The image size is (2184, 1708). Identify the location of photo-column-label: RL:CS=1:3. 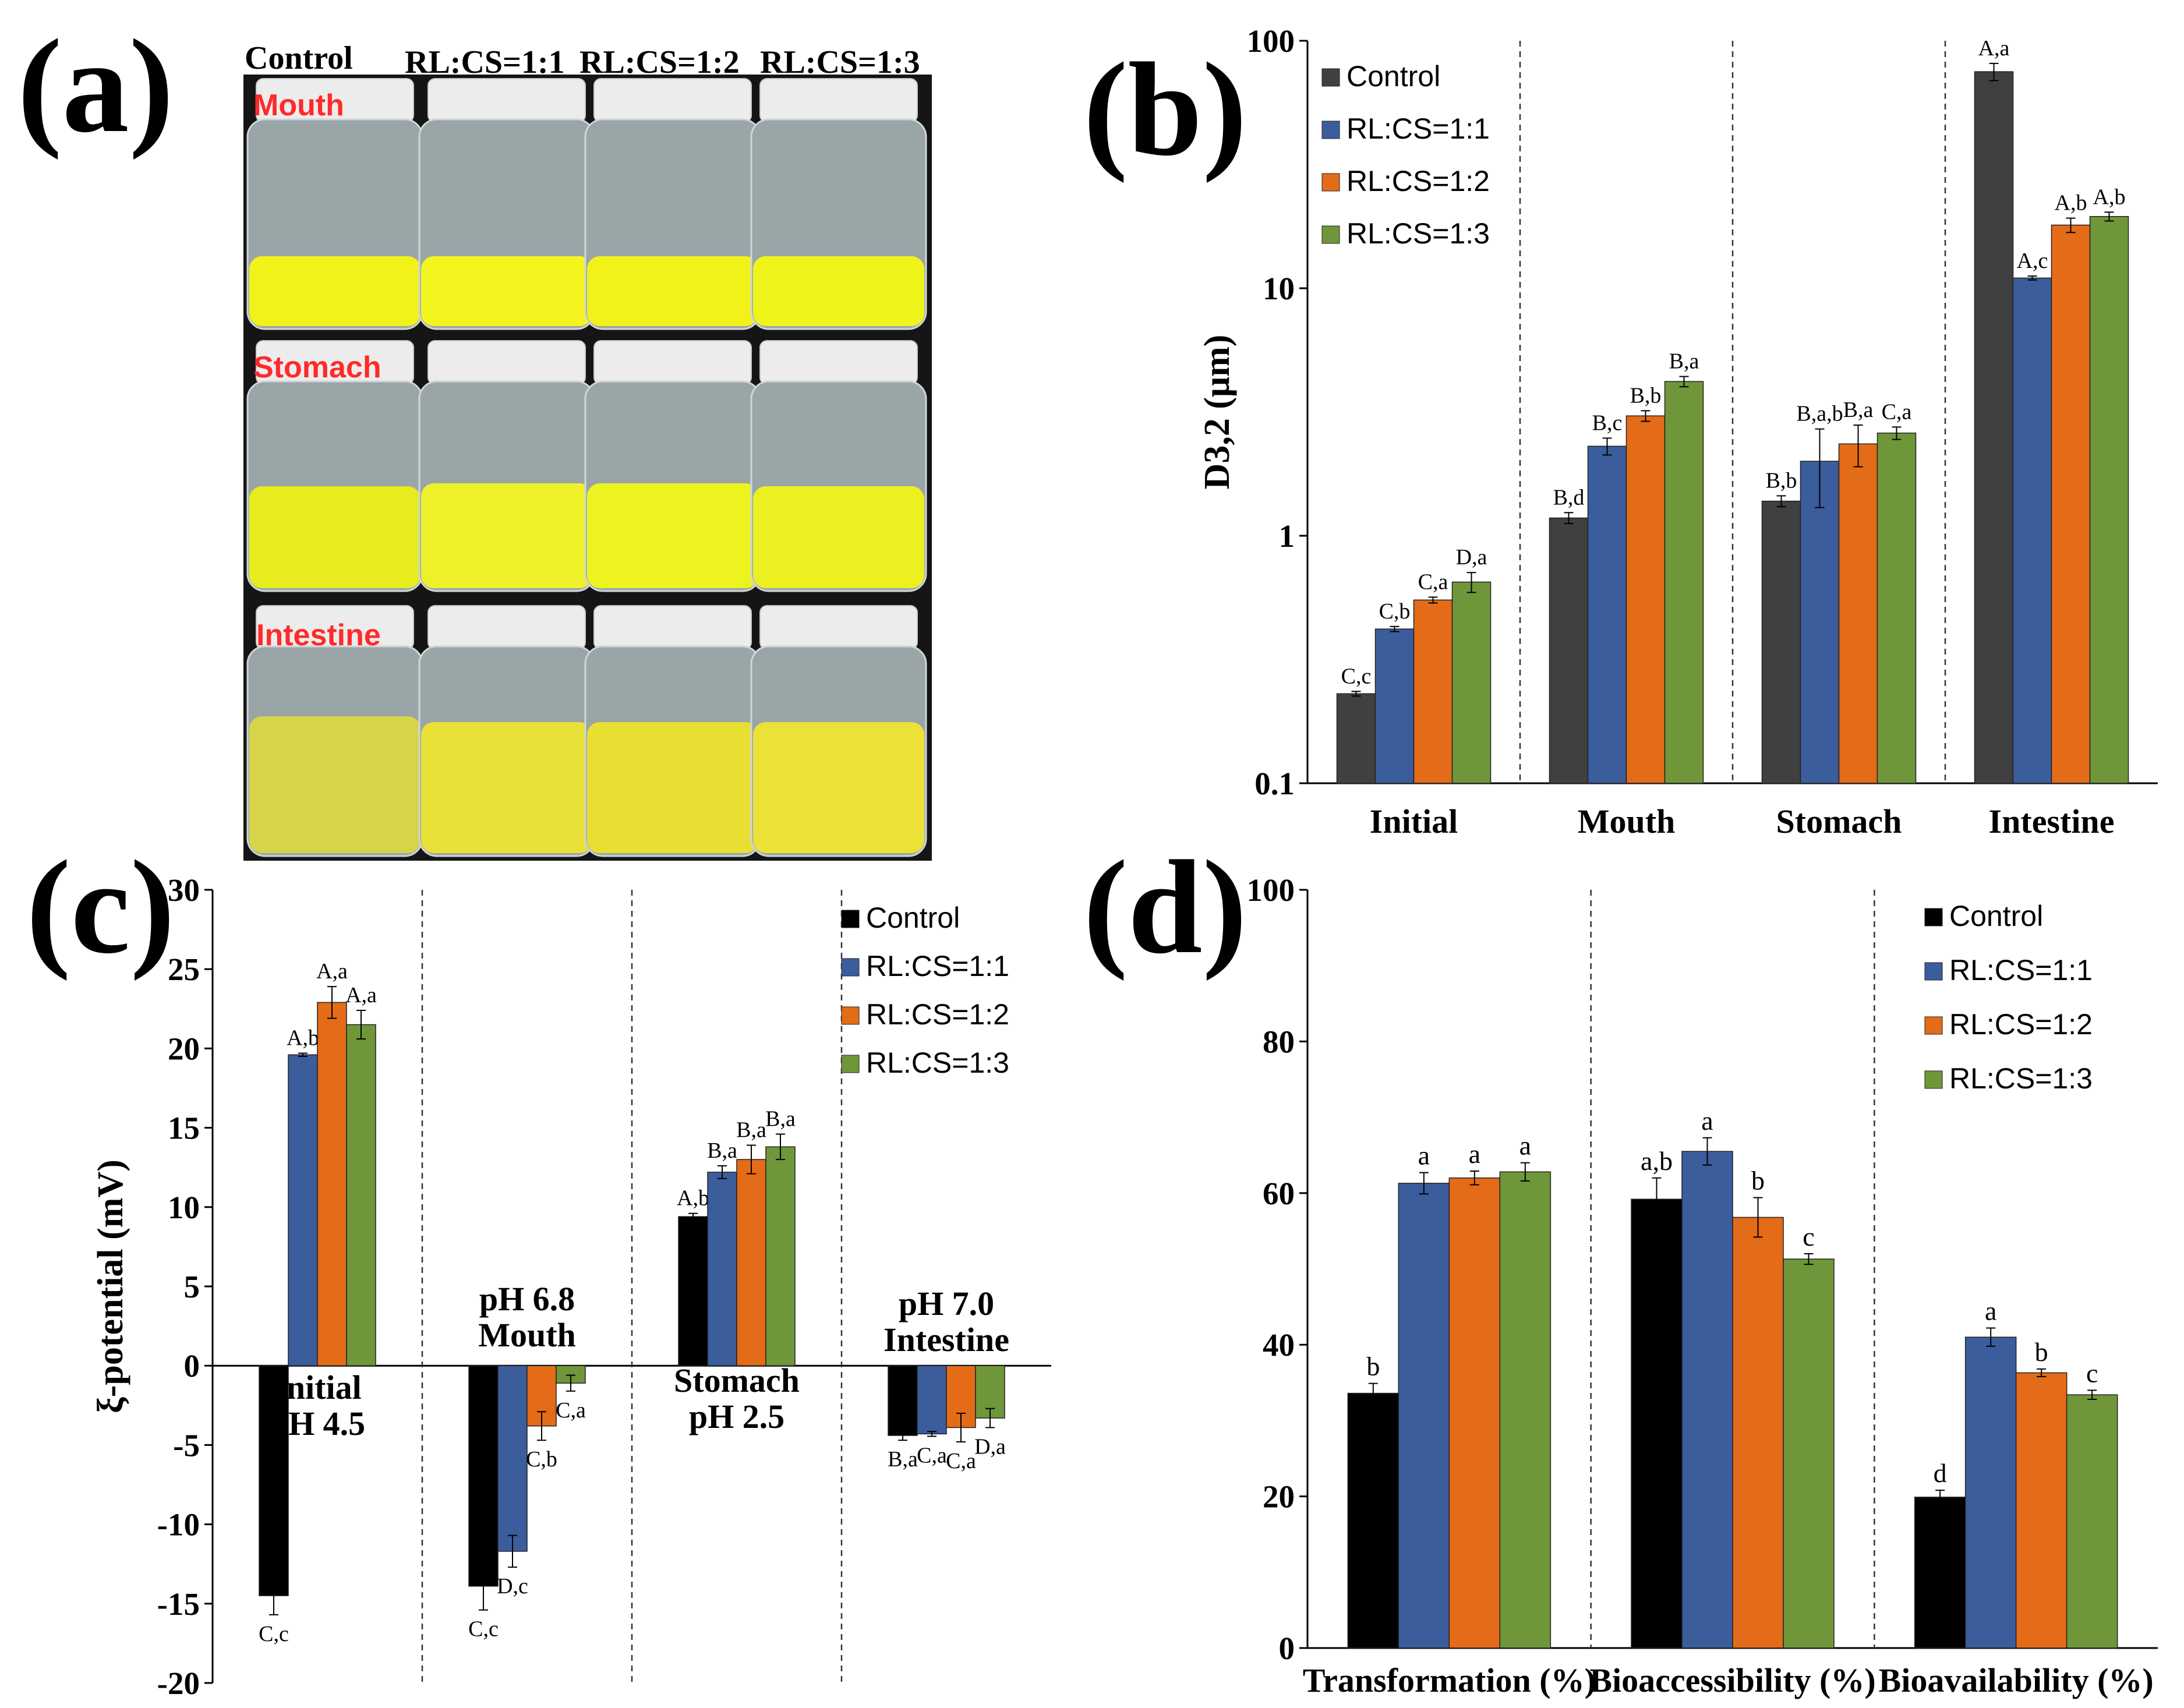
(840, 62).